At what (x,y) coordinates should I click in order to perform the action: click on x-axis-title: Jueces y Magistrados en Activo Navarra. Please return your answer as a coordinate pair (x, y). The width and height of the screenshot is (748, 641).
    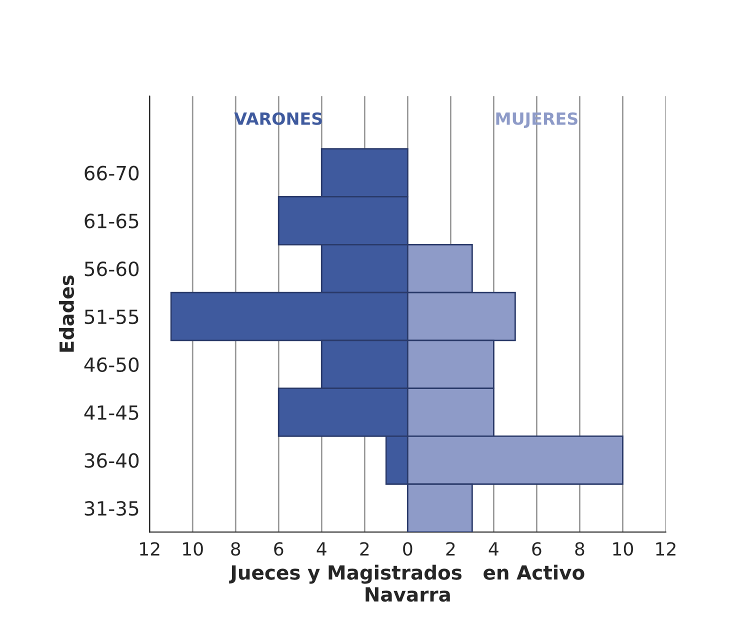
    Looking at the image, I should click on (406, 583).